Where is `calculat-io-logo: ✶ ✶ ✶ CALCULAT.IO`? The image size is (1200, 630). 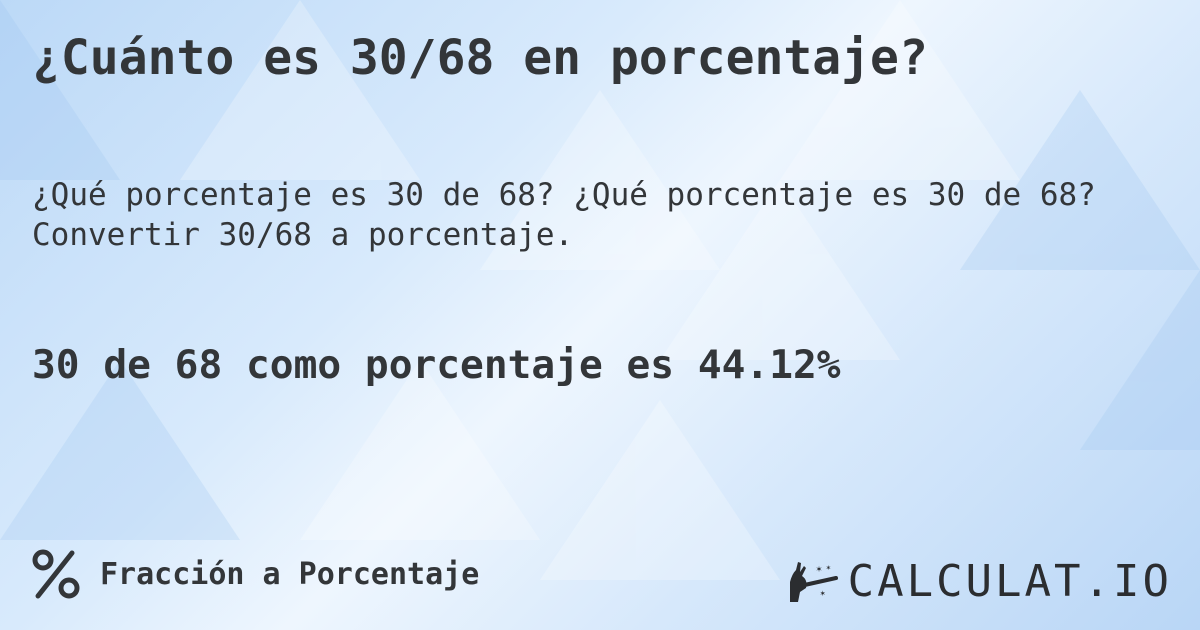 calculat-io-logo: ✶ ✶ ✶ CALCULAT.IO is located at coordinates (979, 581).